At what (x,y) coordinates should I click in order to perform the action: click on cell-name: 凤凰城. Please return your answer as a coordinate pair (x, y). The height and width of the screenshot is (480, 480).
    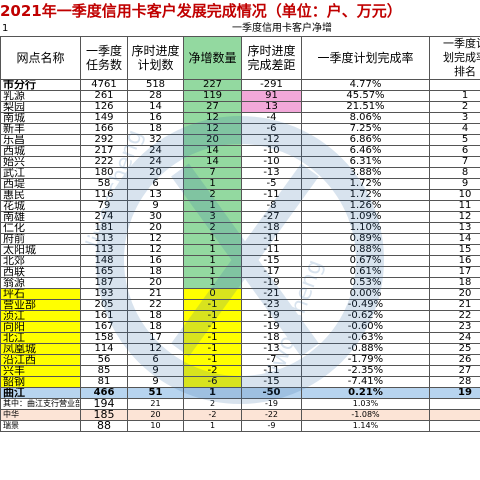
    Looking at the image, I should click on (40, 349).